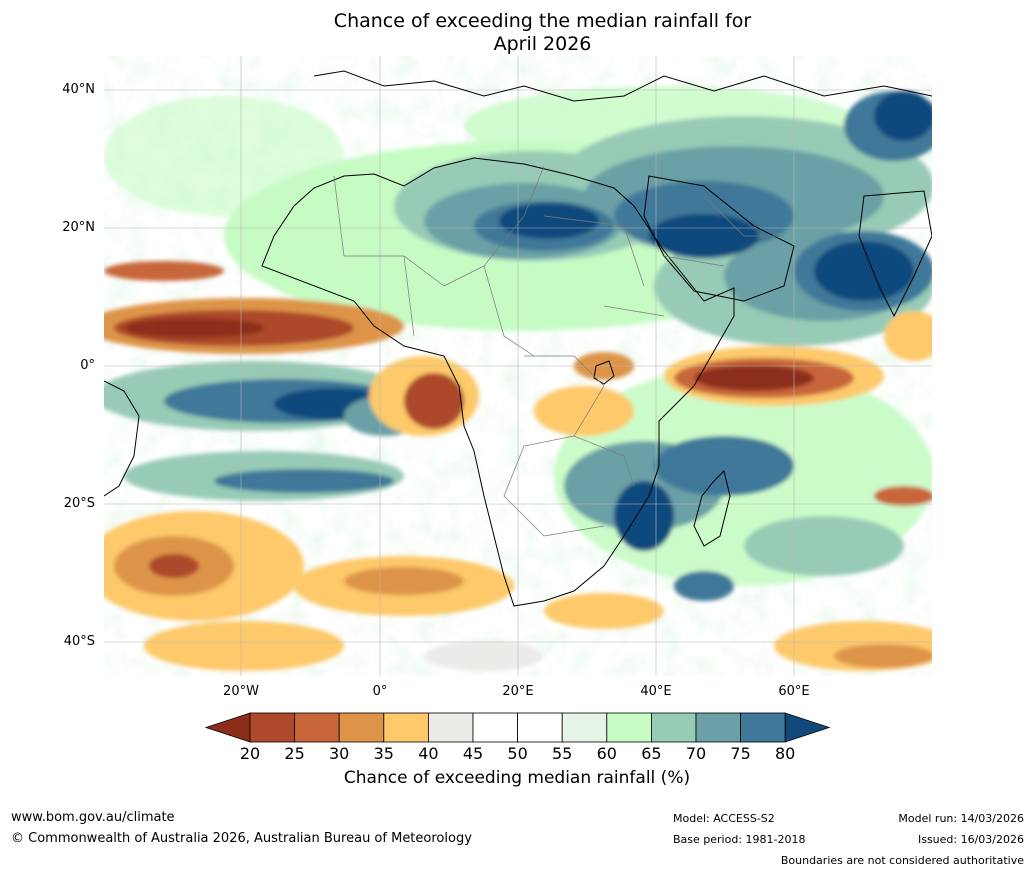 This screenshot has width=1035, height=873. What do you see at coordinates (250, 753) in the screenshot?
I see `colorbar-tick-label: 20` at bounding box center [250, 753].